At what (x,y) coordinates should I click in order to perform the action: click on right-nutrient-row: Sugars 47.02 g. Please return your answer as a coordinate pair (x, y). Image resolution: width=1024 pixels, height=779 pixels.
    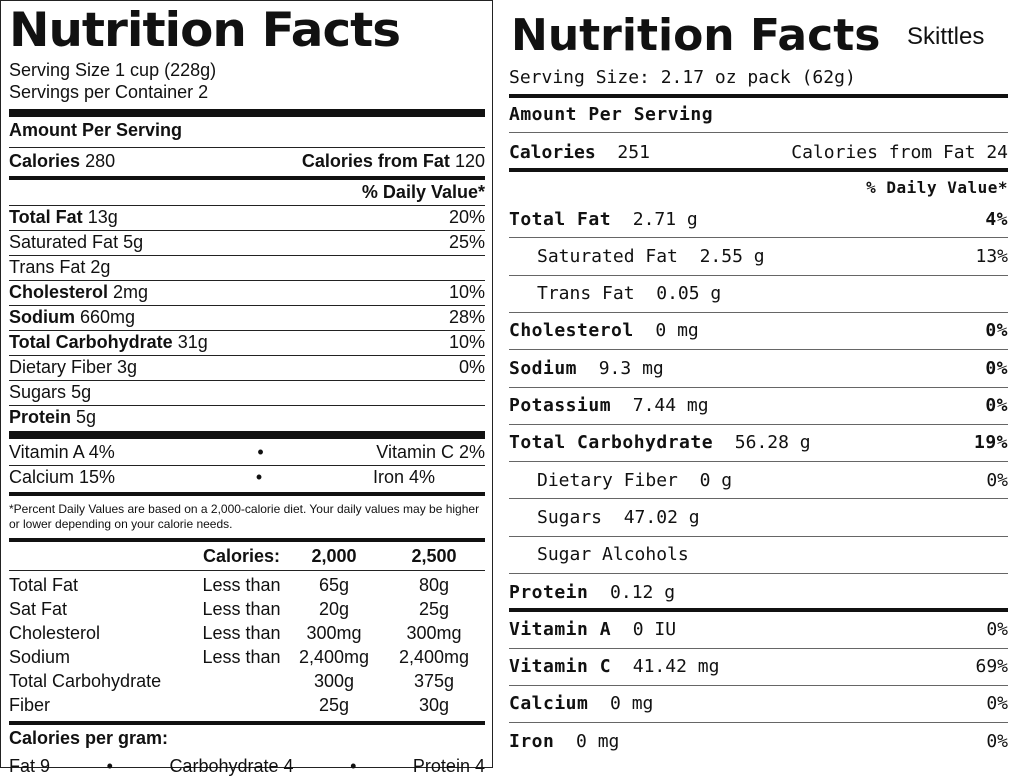
    Looking at the image, I should click on (618, 517).